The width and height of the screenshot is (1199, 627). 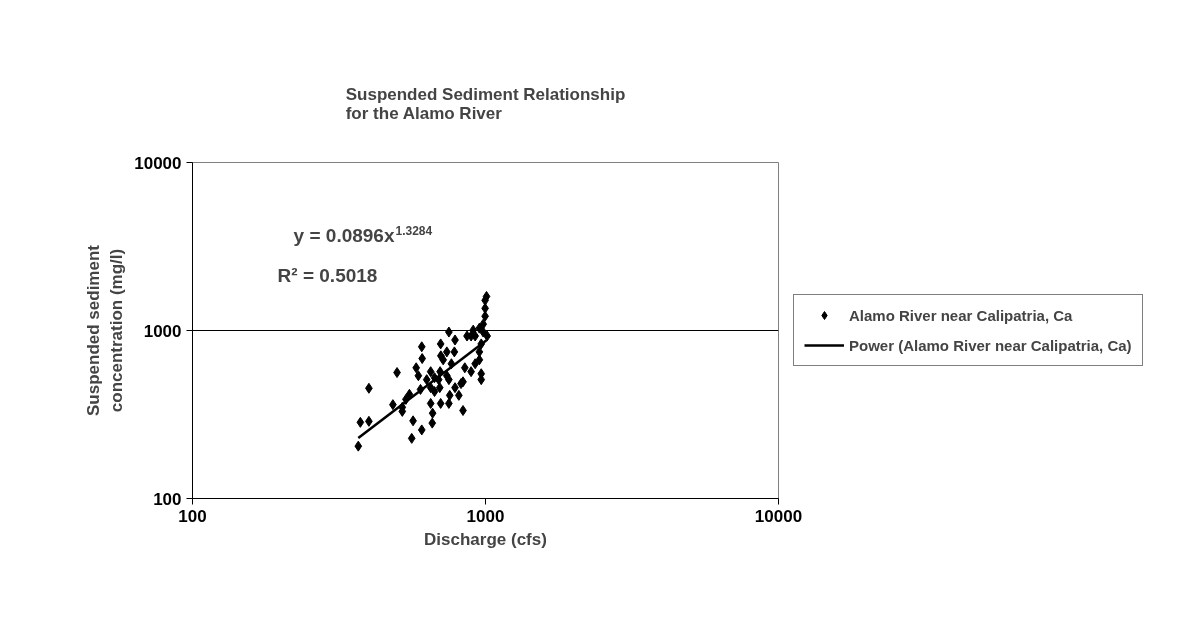 What do you see at coordinates (167, 499) in the screenshot?
I see `y-tick-label: 100` at bounding box center [167, 499].